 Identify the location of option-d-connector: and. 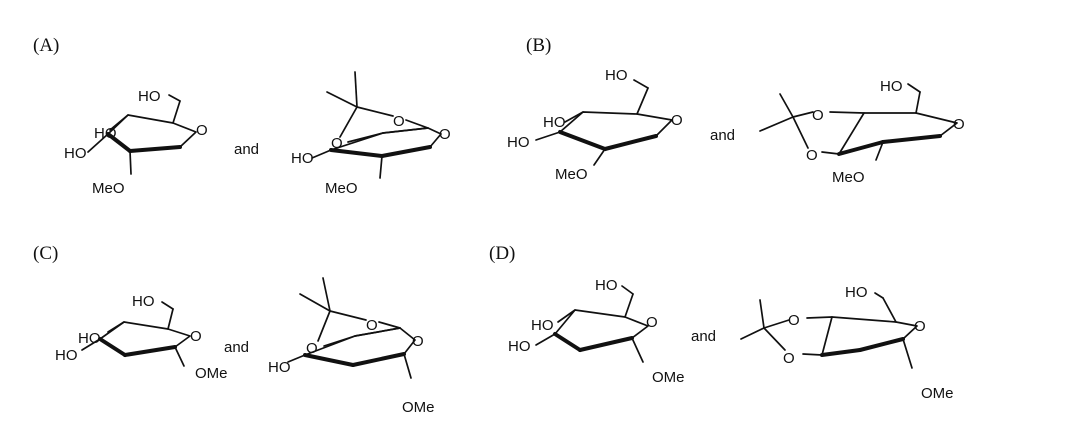
(703, 336).